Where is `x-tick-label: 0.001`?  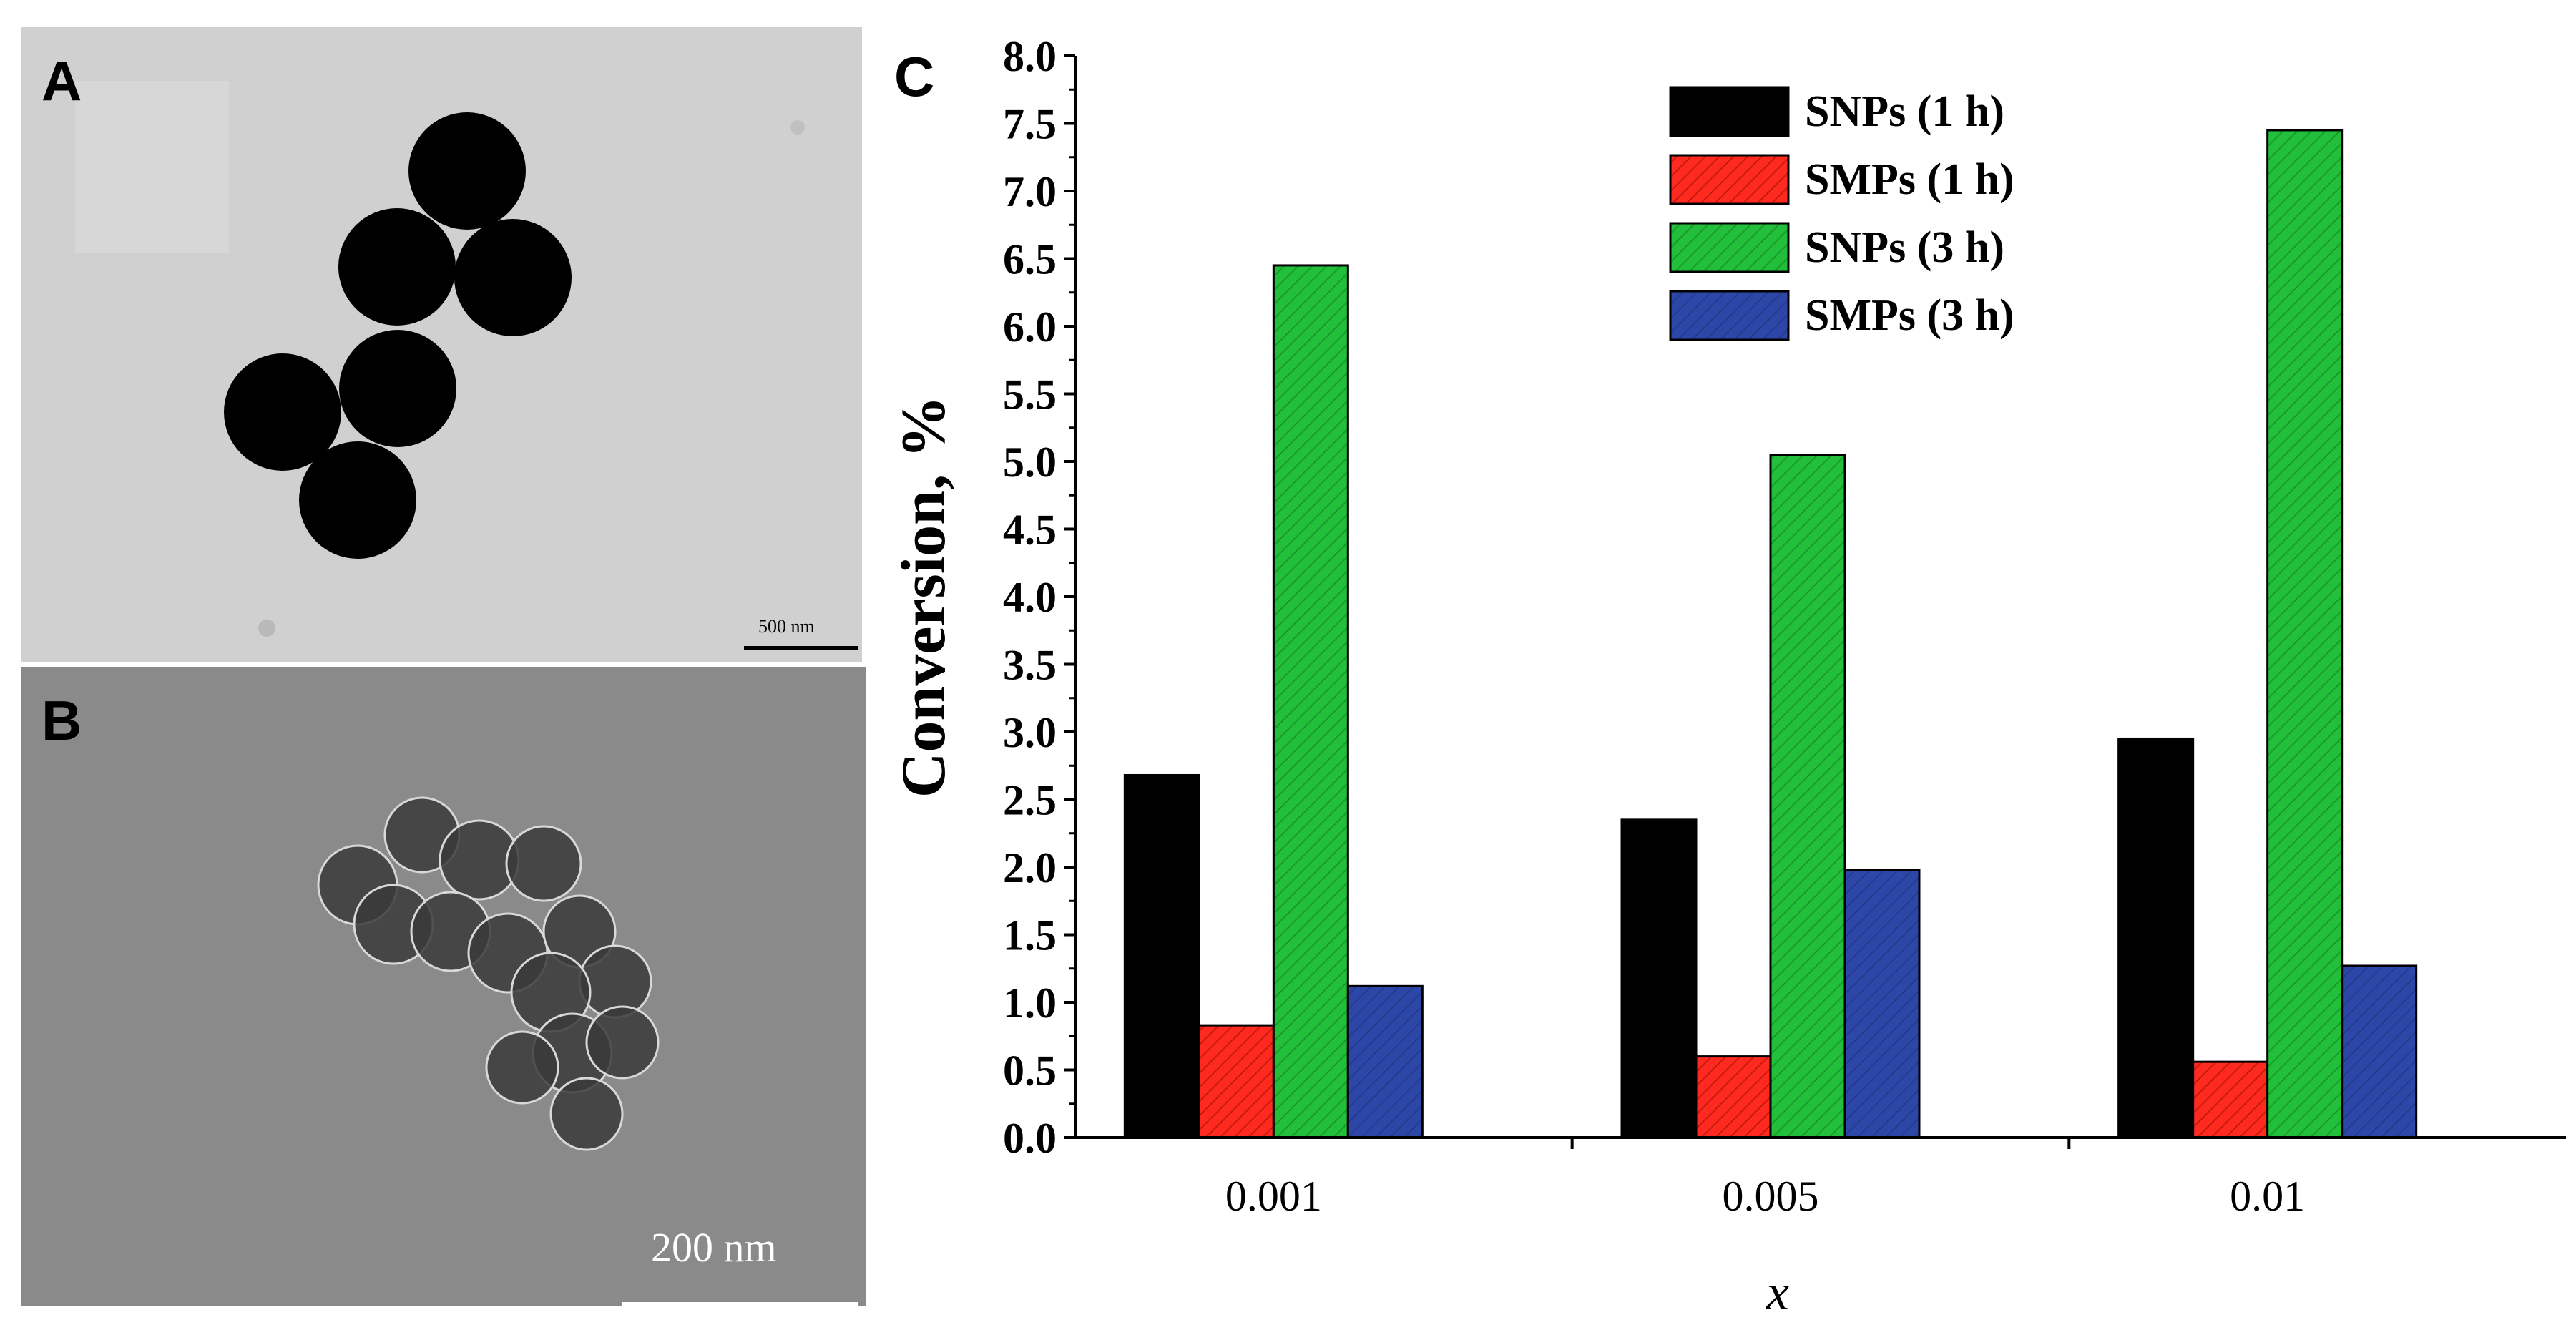
x-tick-label: 0.001 is located at coordinates (1273, 1196).